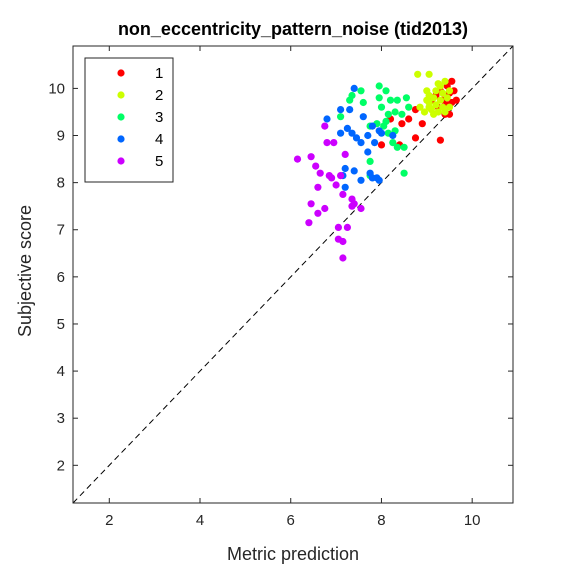 This screenshot has height=567, width=567. I want to click on legend-box, so click(129, 120).